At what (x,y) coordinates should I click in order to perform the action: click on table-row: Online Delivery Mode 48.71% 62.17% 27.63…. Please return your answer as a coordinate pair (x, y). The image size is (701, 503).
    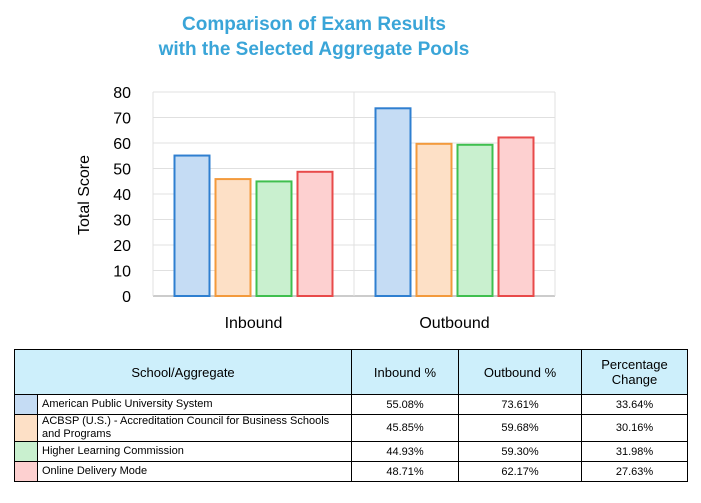
    Looking at the image, I should click on (351, 471).